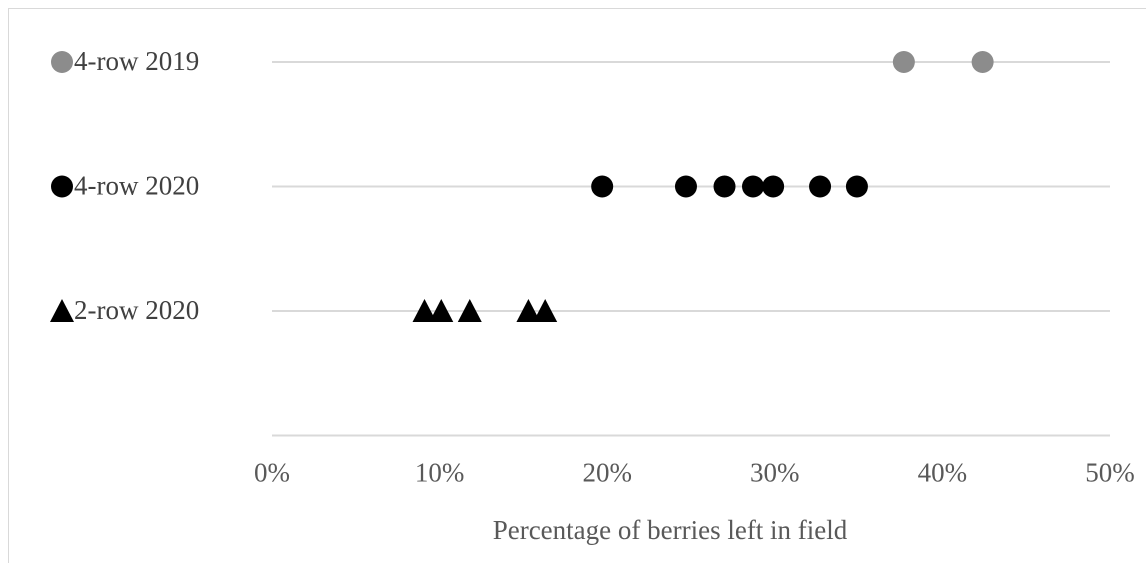  I want to click on x-tick-label: 40%, so click(943, 473).